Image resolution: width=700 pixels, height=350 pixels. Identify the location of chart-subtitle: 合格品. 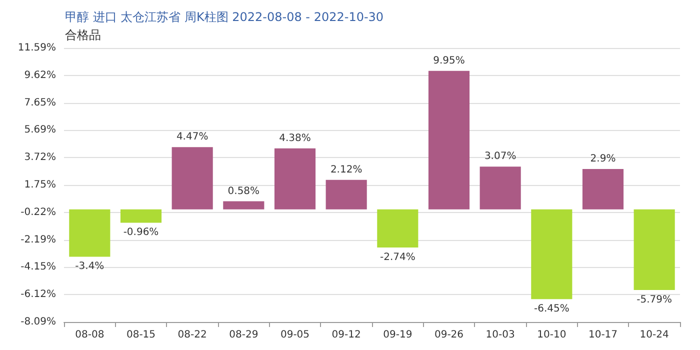
(83, 35).